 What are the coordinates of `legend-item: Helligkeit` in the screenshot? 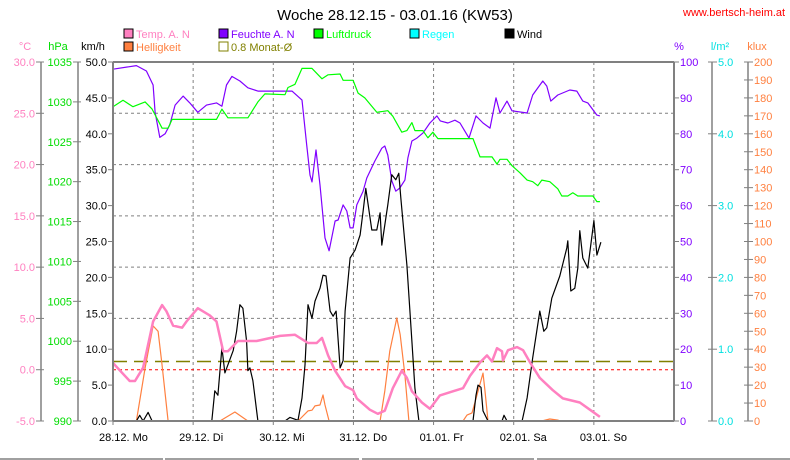 It's located at (152, 47).